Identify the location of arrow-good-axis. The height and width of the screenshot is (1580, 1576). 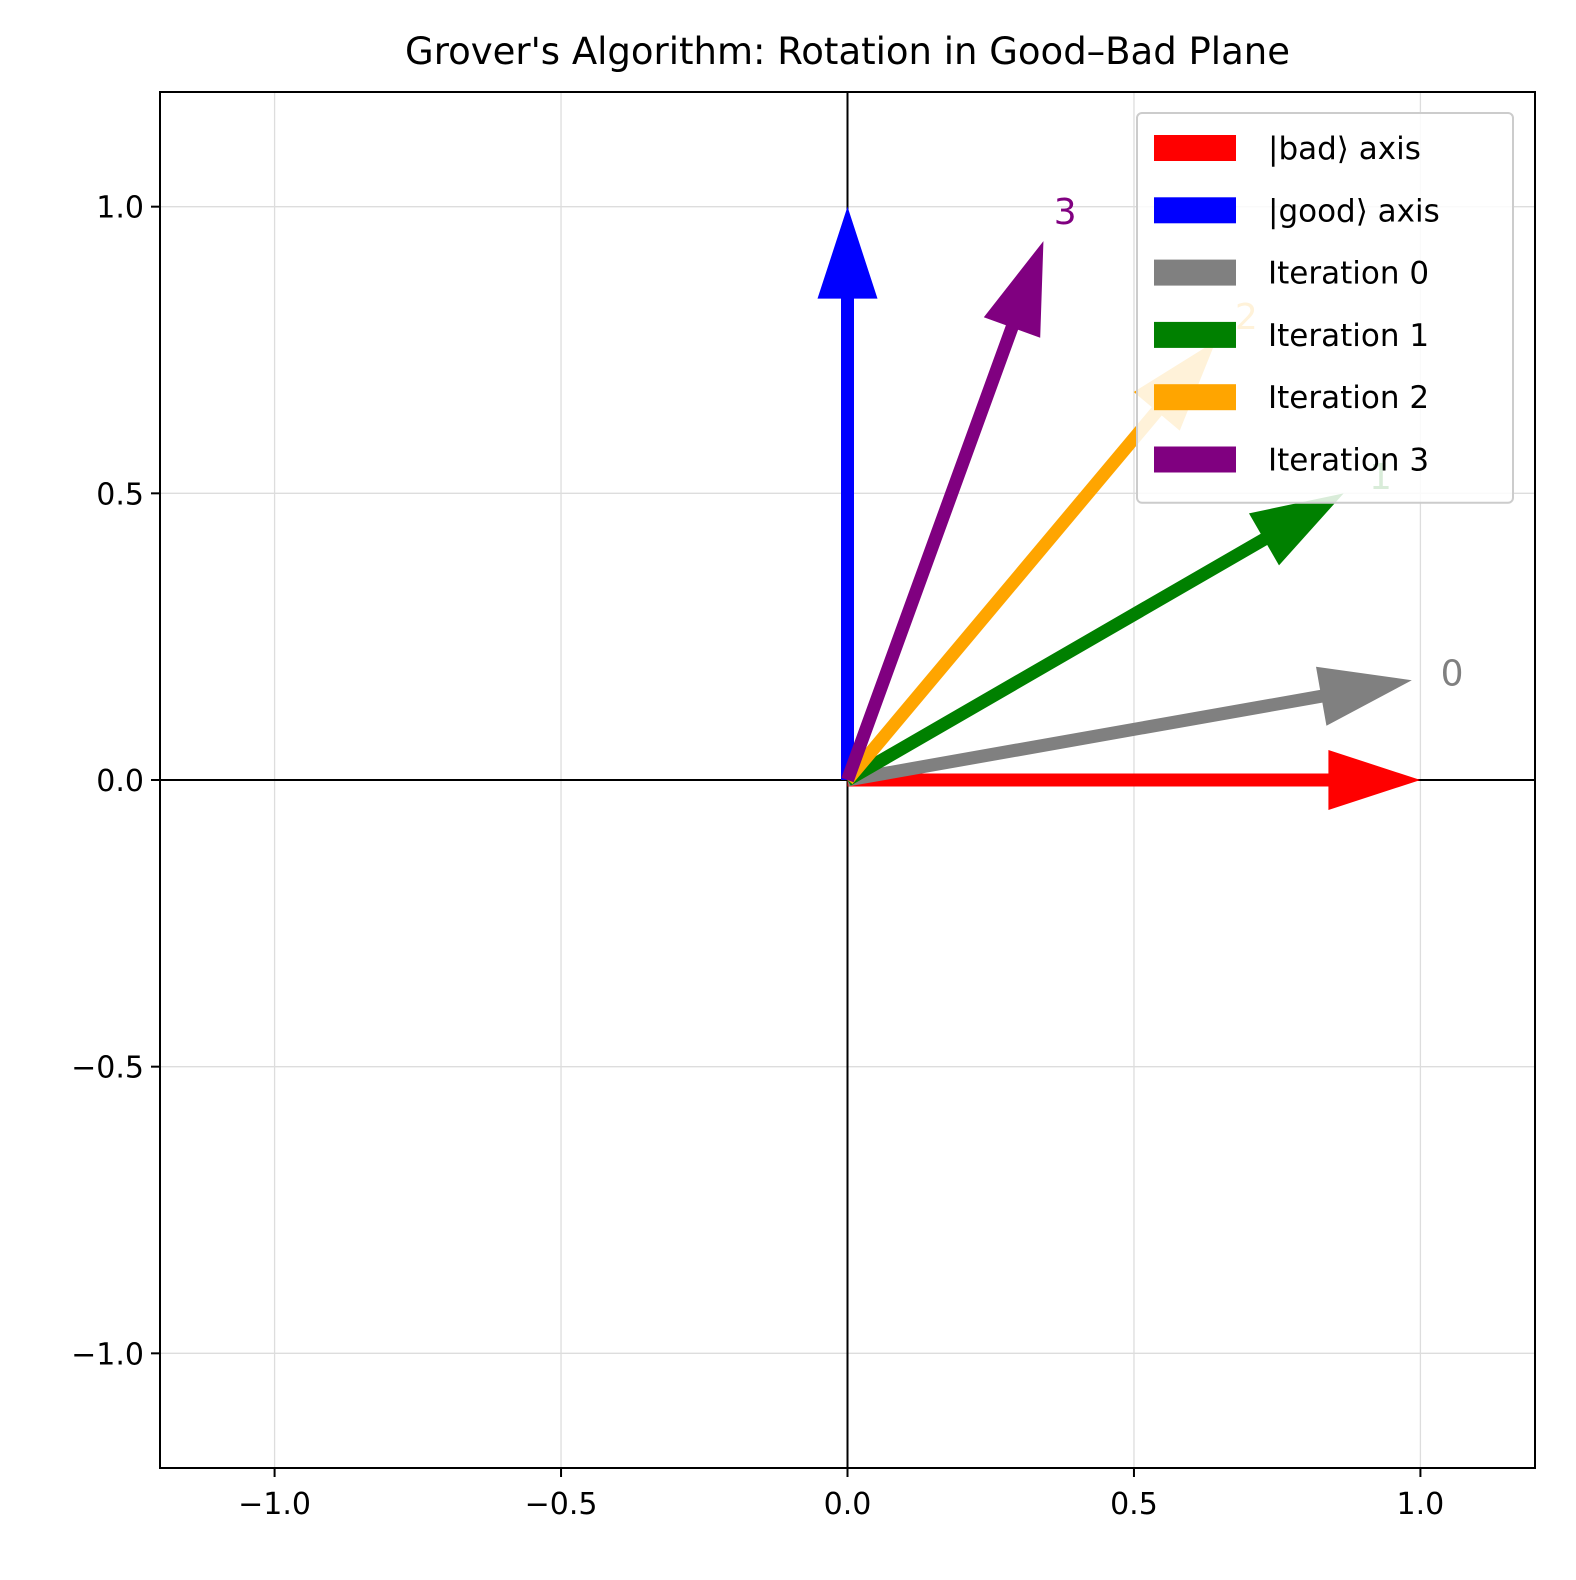
(847, 493).